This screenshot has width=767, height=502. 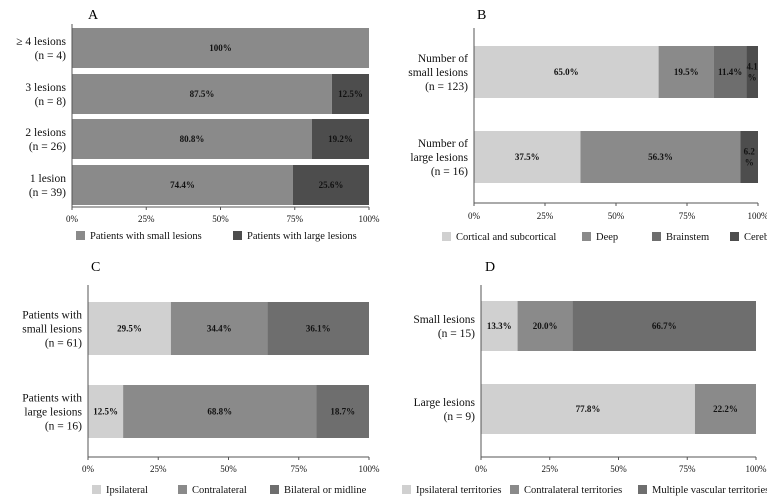 I want to click on chart-c-data-label-0-0: 29.5%, so click(x=129, y=329).